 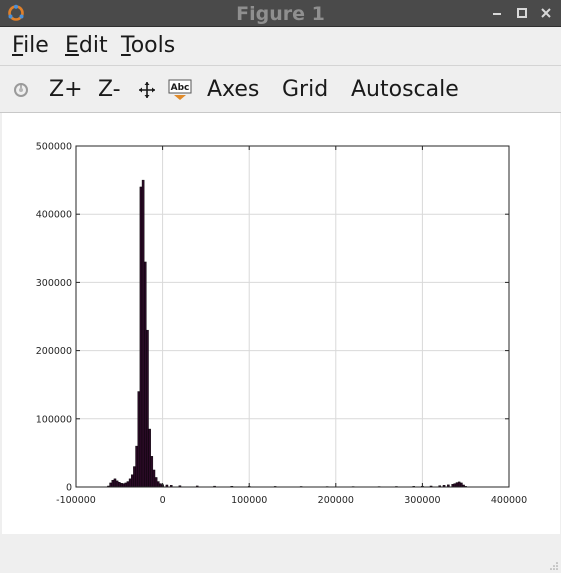 What do you see at coordinates (233, 89) in the screenshot?
I see `axes-button: Axes` at bounding box center [233, 89].